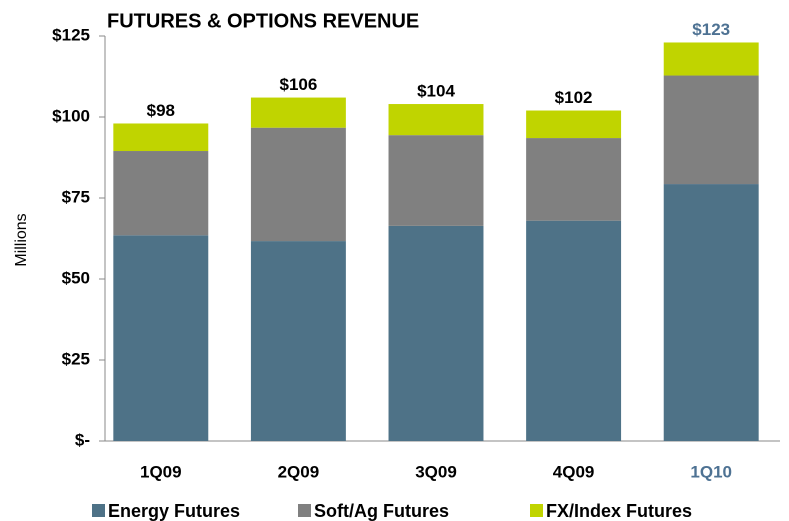  Describe the element at coordinates (299, 471) in the screenshot. I see `x-tick-label: 2Q09` at that location.